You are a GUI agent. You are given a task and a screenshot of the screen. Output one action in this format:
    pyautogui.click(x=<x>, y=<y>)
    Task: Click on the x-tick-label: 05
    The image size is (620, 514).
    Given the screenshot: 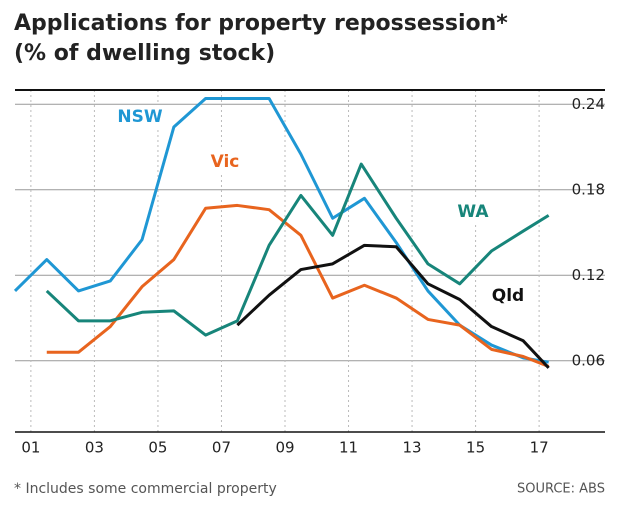 What is the action you would take?
    pyautogui.click(x=157, y=448)
    